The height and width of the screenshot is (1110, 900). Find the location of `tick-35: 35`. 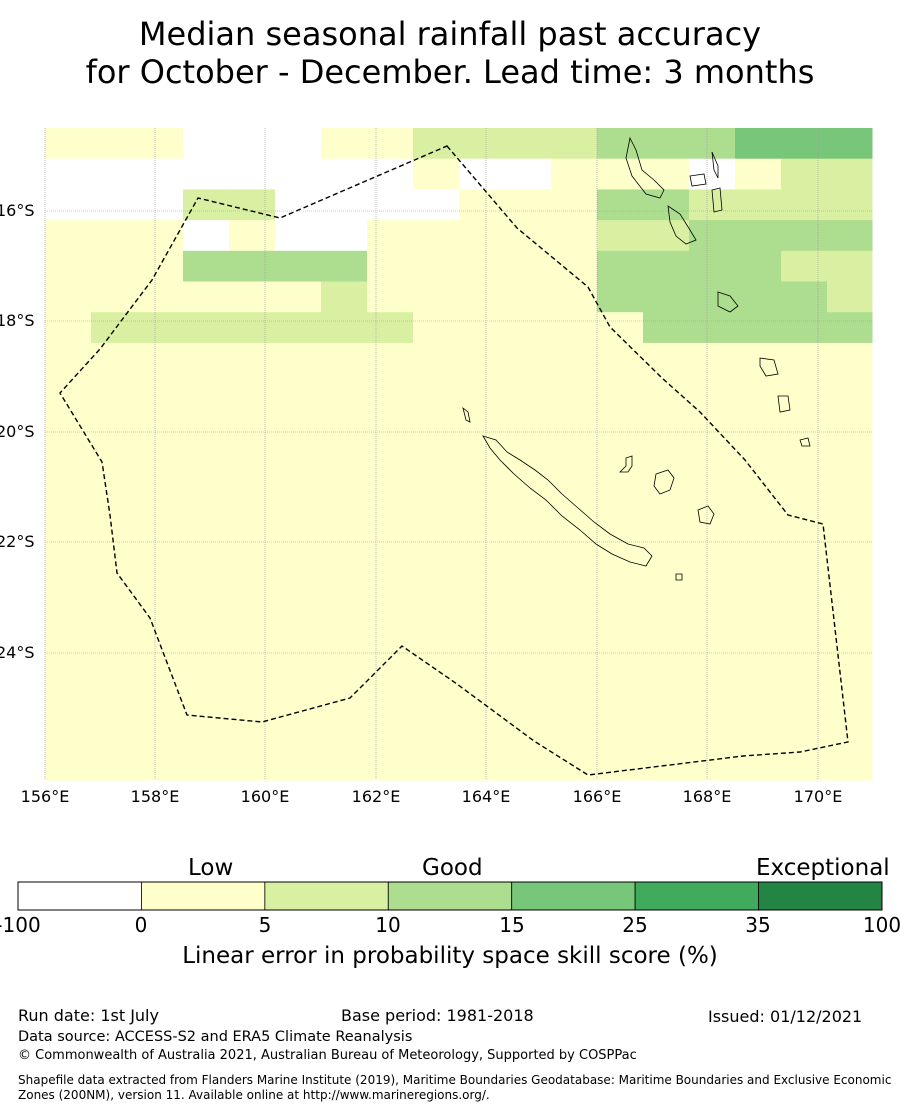

tick-35: 35 is located at coordinates (758, 925).